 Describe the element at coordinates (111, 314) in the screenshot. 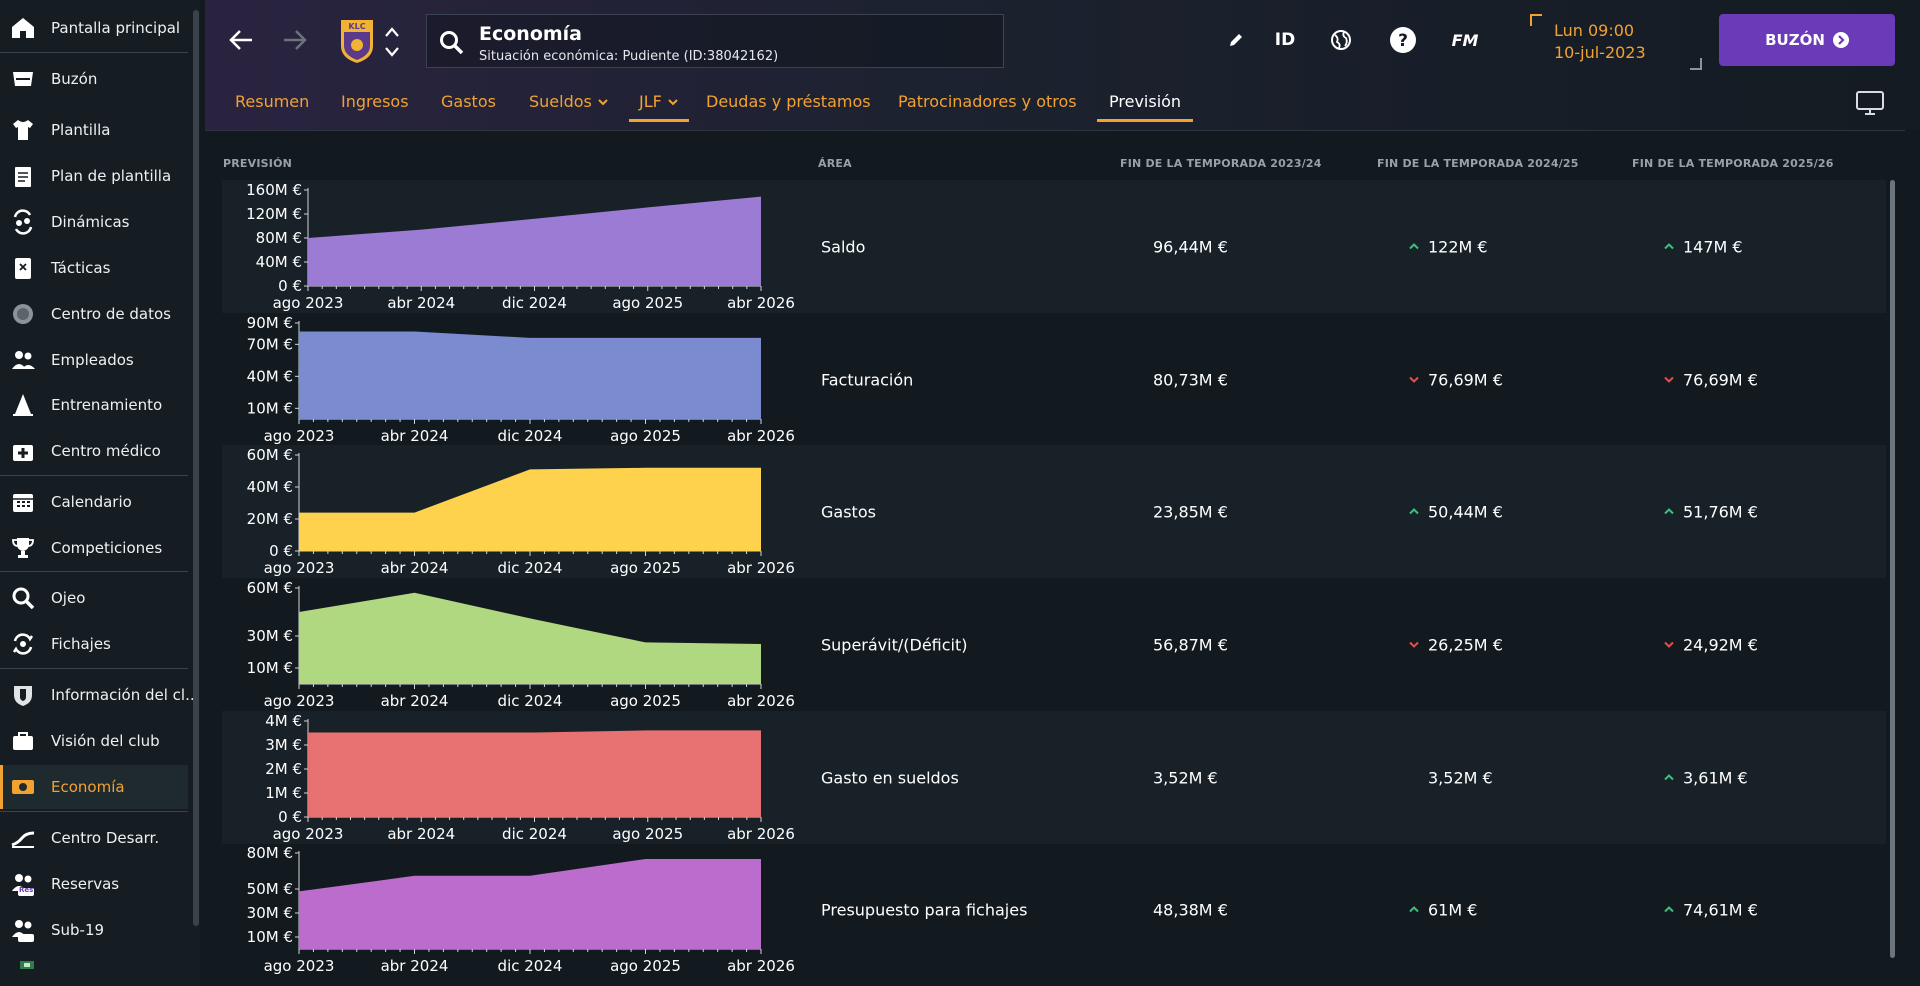

I see `sidebar-item-label: Centro de datos` at that location.